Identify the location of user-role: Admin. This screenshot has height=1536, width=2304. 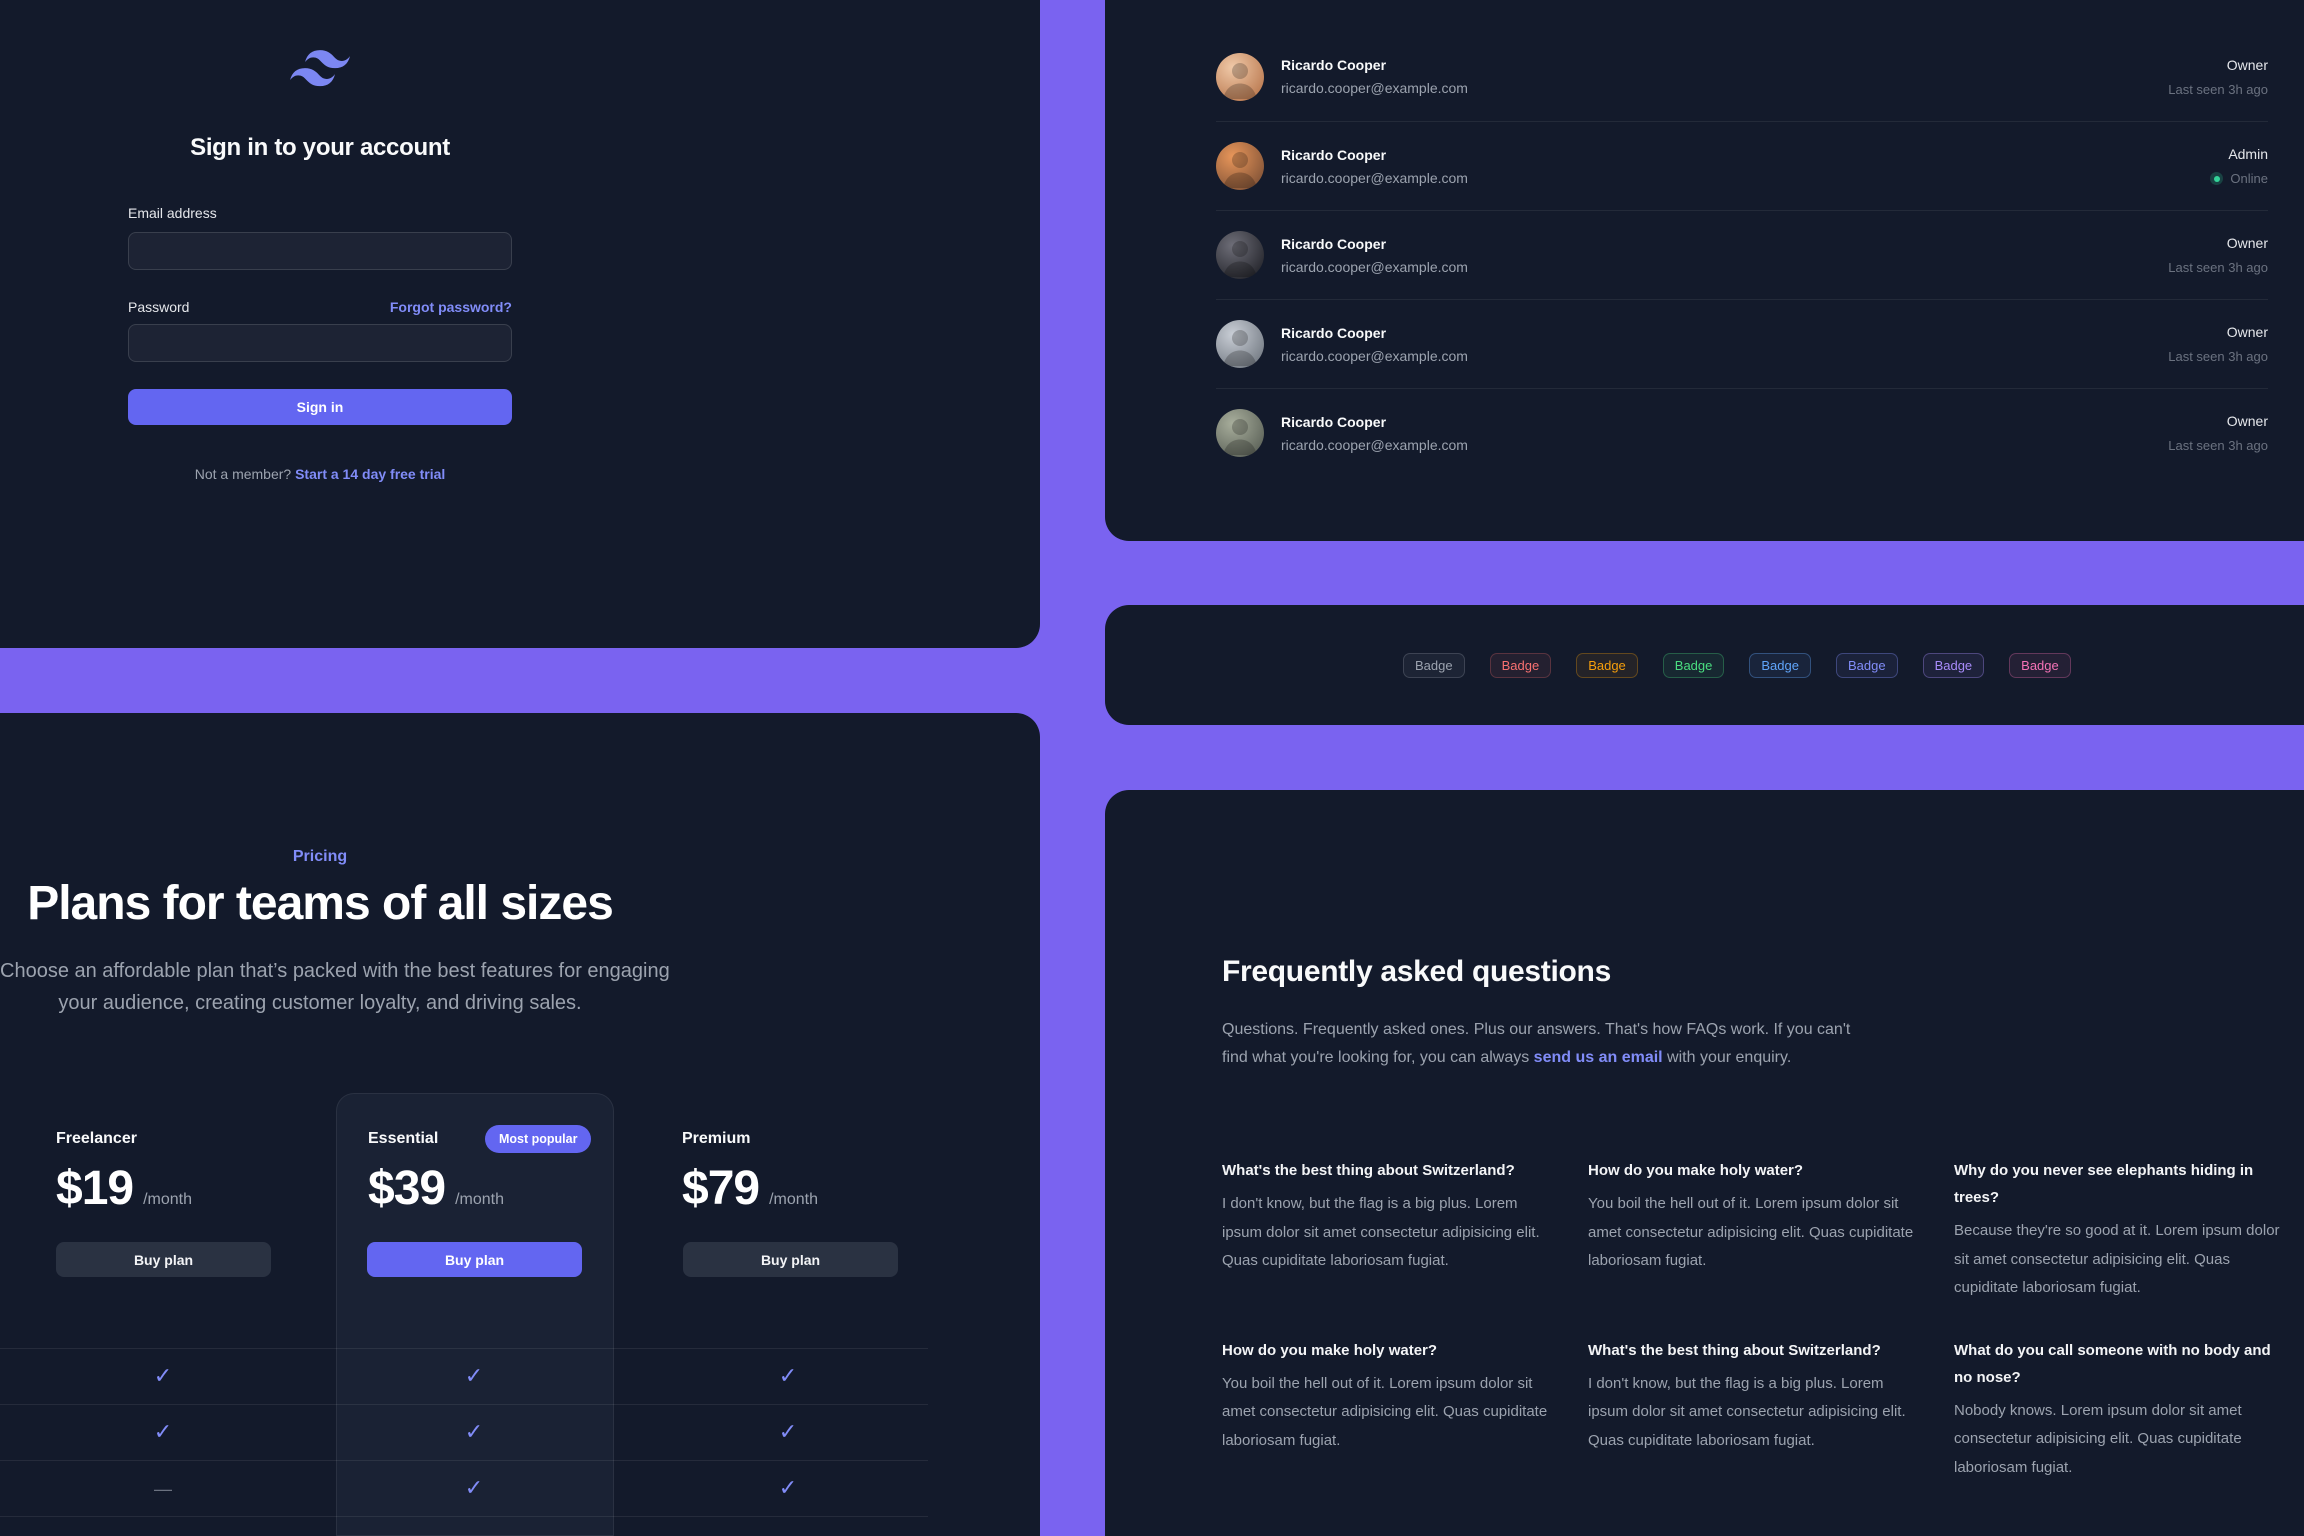
(2248, 154).